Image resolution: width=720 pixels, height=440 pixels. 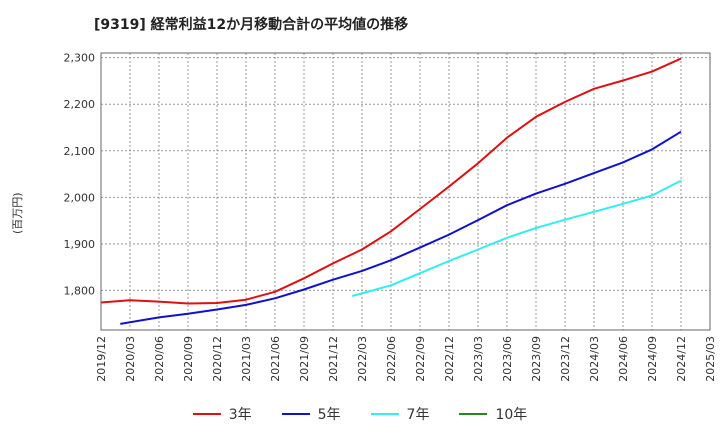 I want to click on y-tick-label: 2,100, so click(x=80, y=151).